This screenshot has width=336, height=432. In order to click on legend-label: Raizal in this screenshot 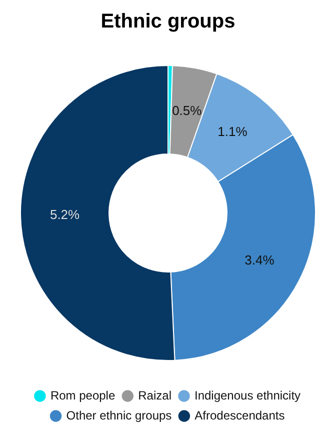, I will do `click(155, 395)`.